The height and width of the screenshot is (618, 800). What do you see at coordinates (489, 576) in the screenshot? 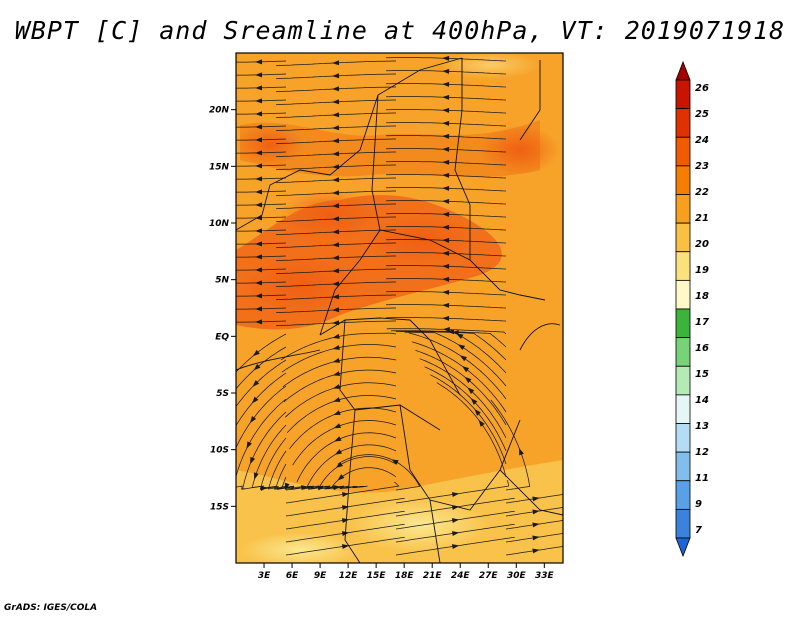
I see `lon-tick-label: 27E` at bounding box center [489, 576].